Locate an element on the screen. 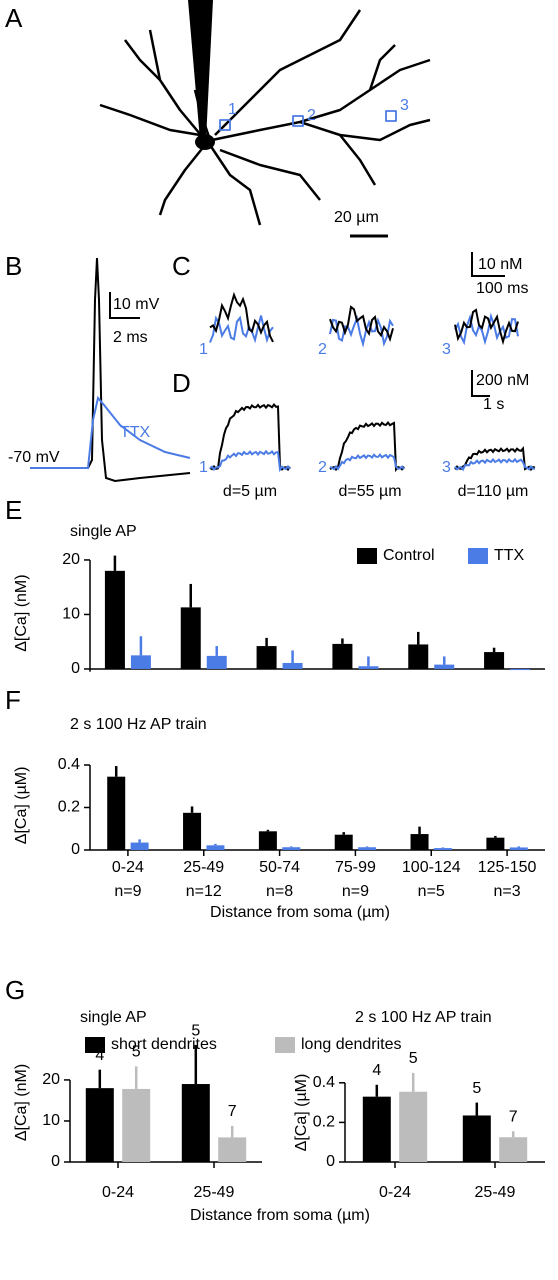  legend-label: short dendrites is located at coordinates (164, 1044).